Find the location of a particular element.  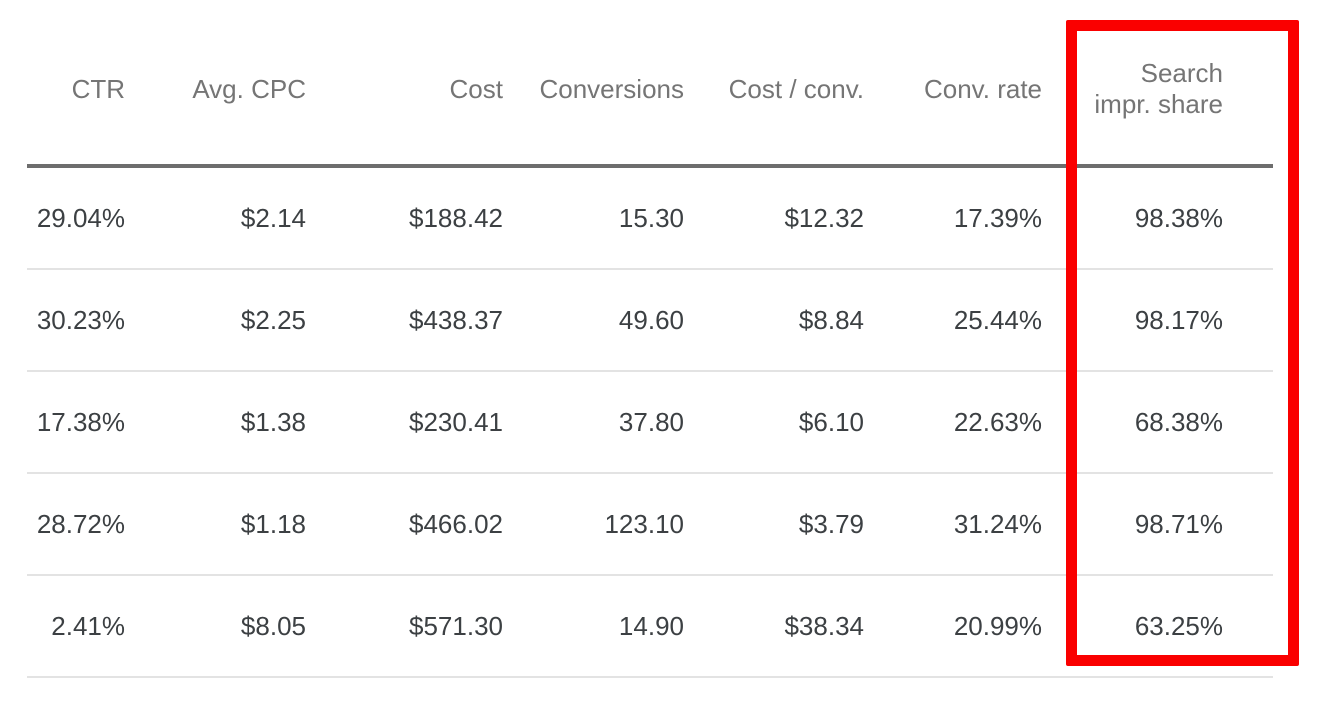

table-cell: 17.39% is located at coordinates (953, 218).